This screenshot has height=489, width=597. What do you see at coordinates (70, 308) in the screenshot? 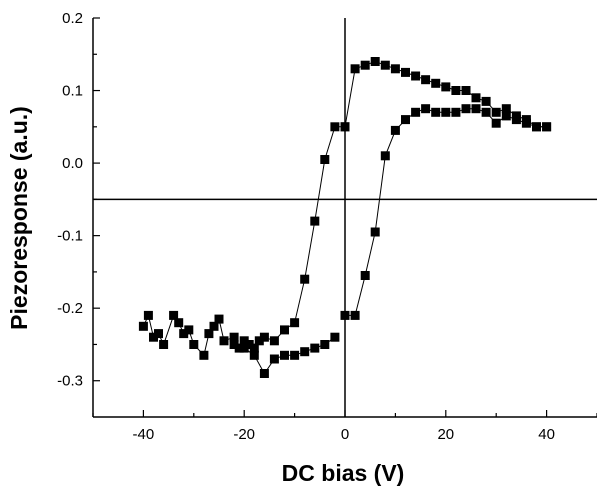
I see `y-tick-label: -0.2` at bounding box center [70, 308].